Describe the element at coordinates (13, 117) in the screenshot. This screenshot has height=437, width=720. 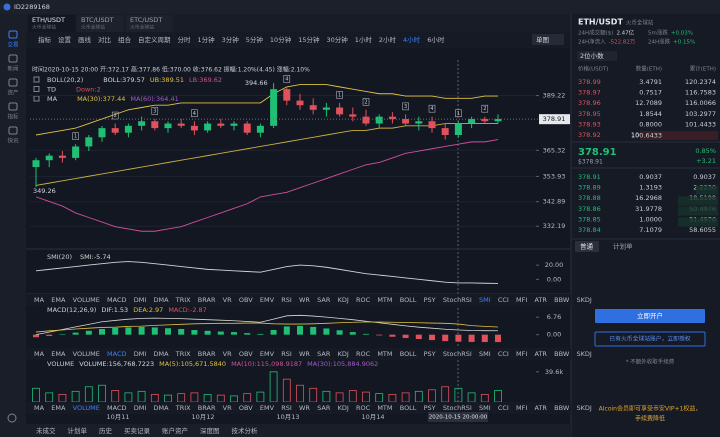
I see `sidebar-label: 指标` at that location.